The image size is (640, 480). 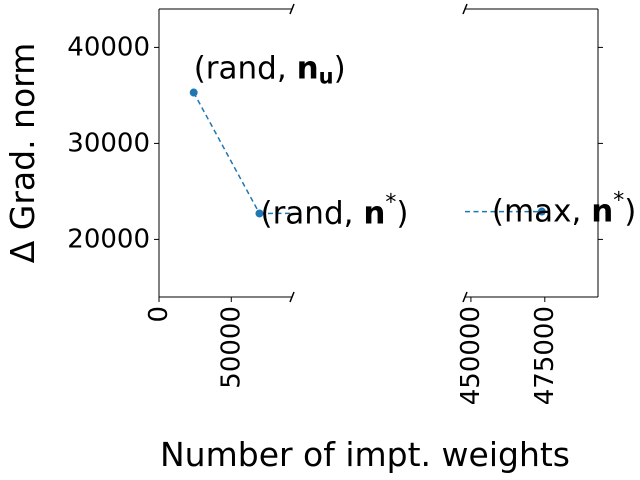 I want to click on y-tick-label: 40000, so click(x=108, y=47).